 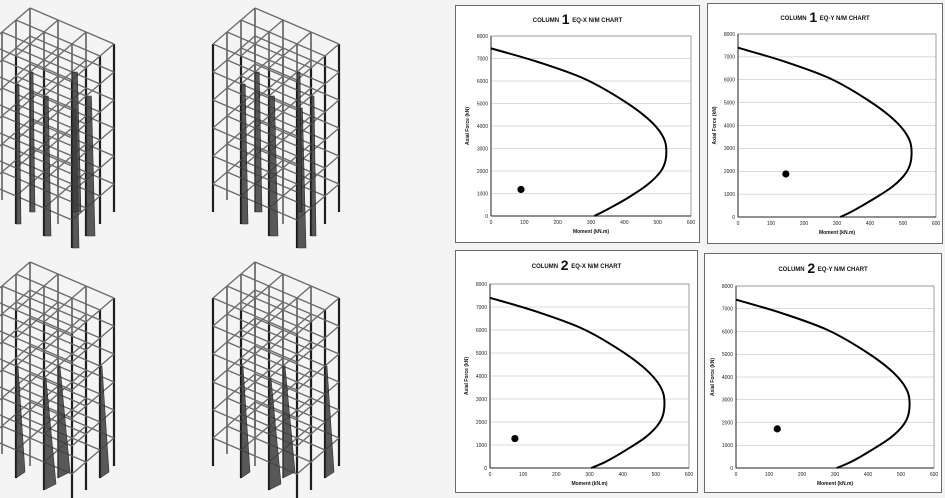 What do you see at coordinates (727, 355) in the screenshot?
I see `y-tick-label: 5000` at bounding box center [727, 355].